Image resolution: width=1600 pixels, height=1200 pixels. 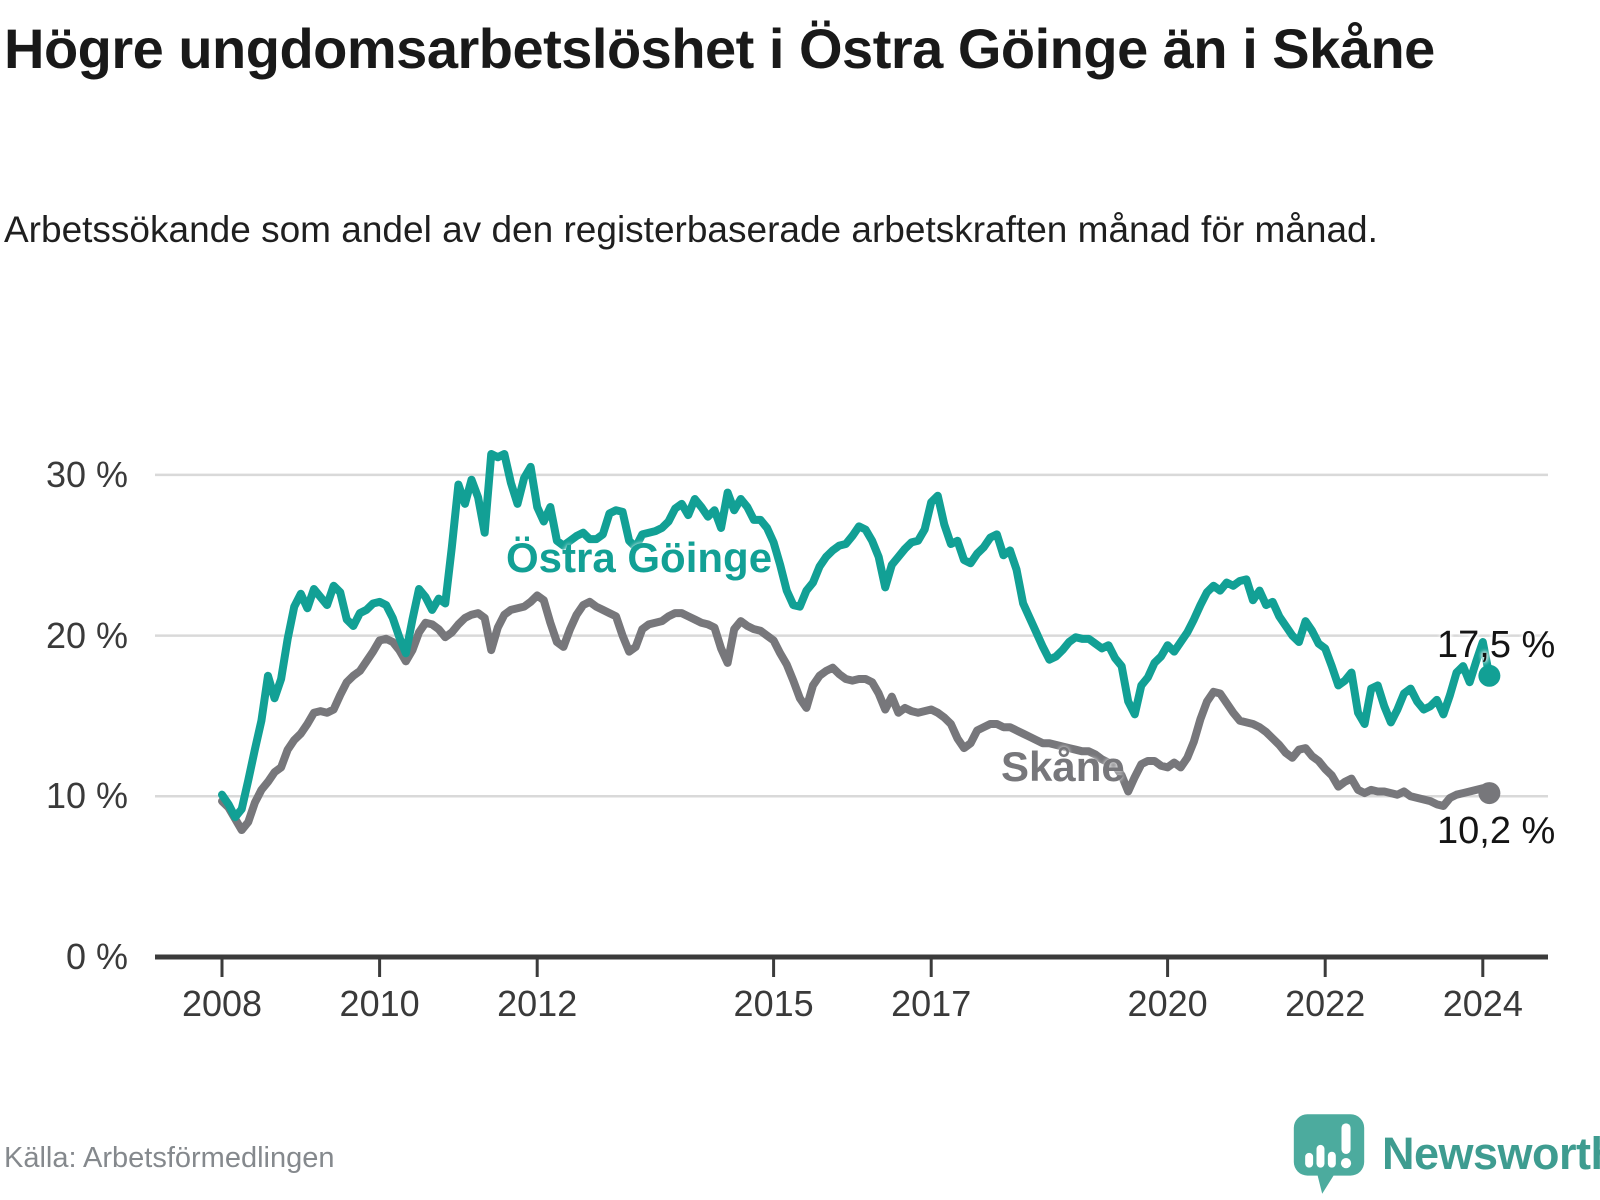 I want to click on x-tick-label-2015: 2015, so click(x=773, y=1003).